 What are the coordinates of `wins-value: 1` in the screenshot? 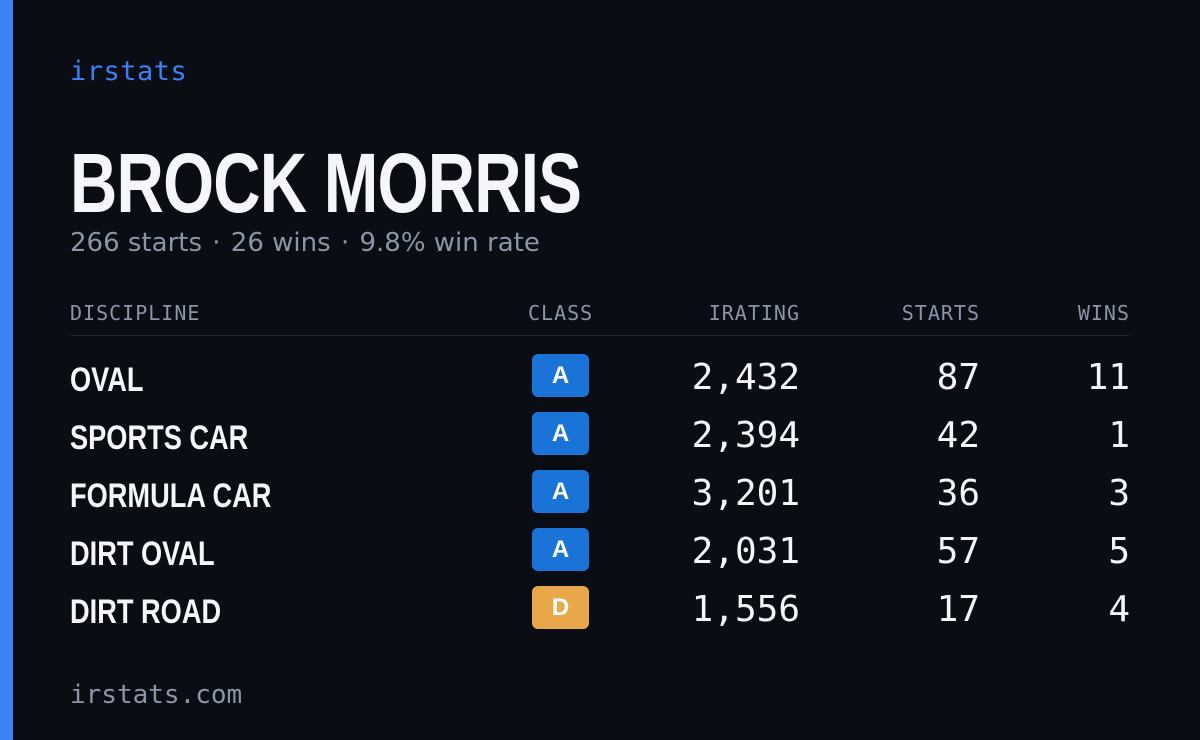 It's located at (1119, 435).